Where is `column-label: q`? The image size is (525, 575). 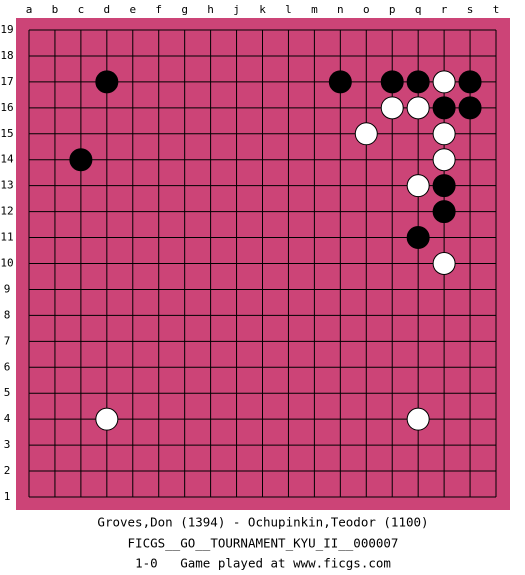 column-label: q is located at coordinates (418, 9).